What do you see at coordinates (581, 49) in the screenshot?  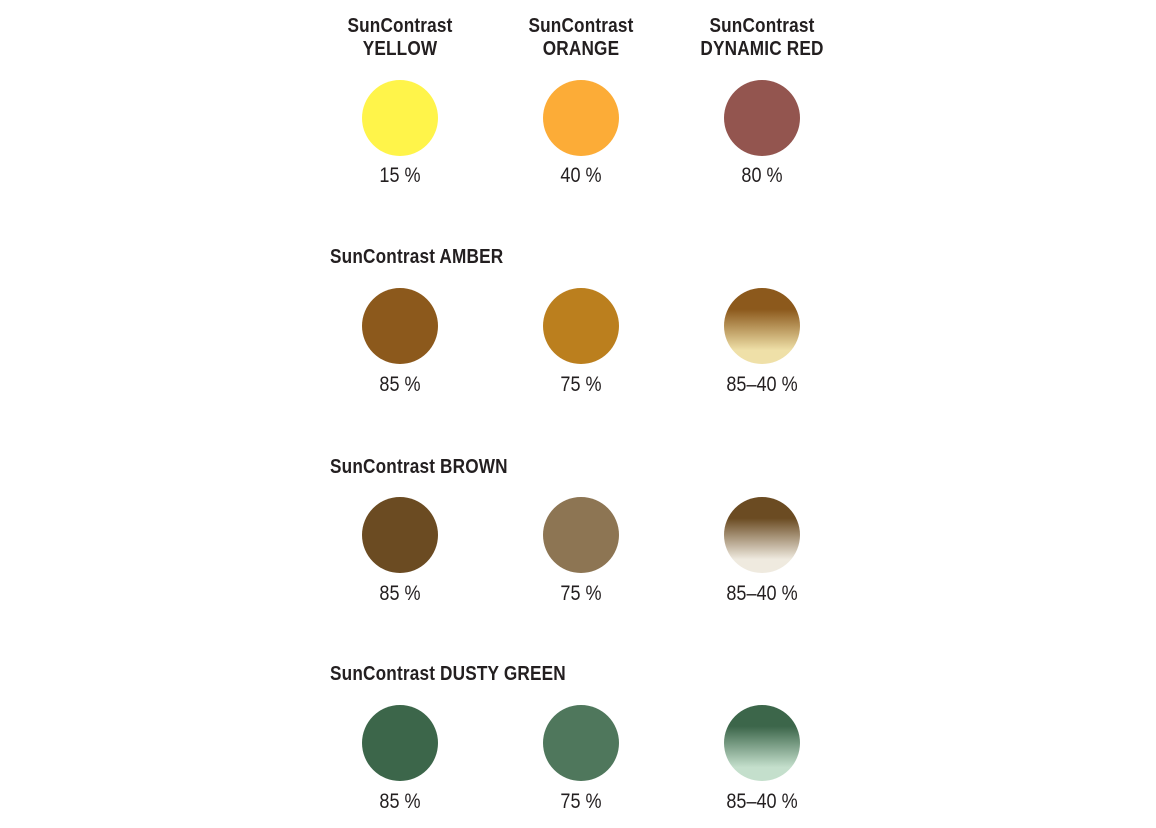 I see `column-header-line2: ORANGE` at bounding box center [581, 49].